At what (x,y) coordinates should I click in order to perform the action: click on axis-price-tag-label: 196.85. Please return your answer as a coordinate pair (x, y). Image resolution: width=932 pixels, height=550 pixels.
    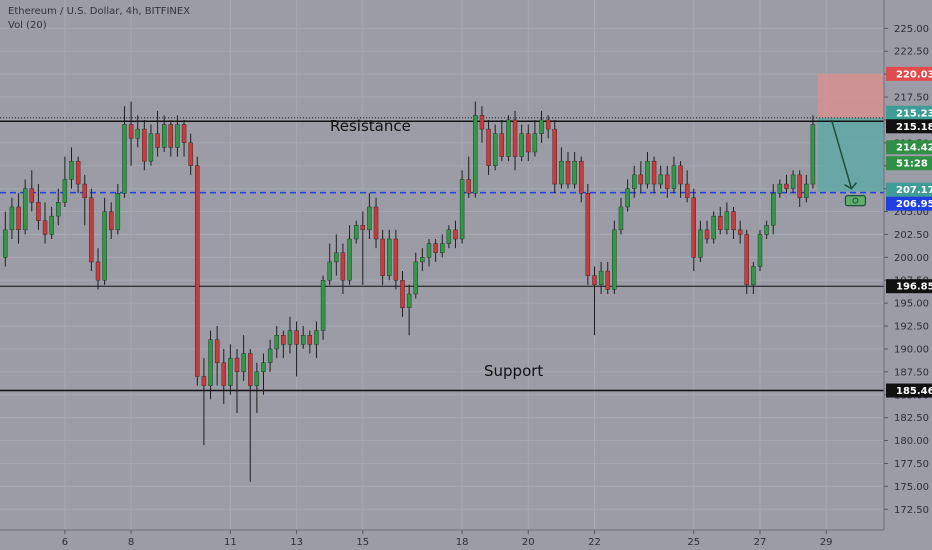
    Looking at the image, I should click on (914, 287).